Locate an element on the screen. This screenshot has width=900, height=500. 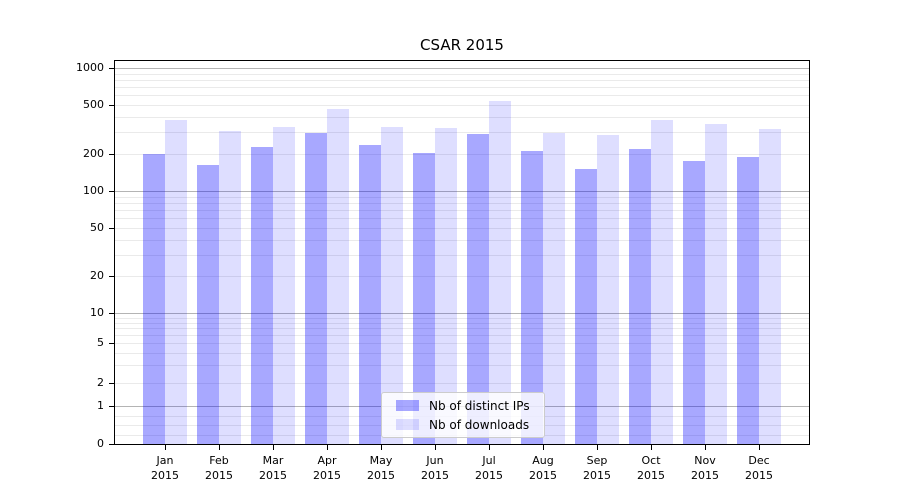
bar-nb-of-distinct-ips-dec is located at coordinates (748, 300).